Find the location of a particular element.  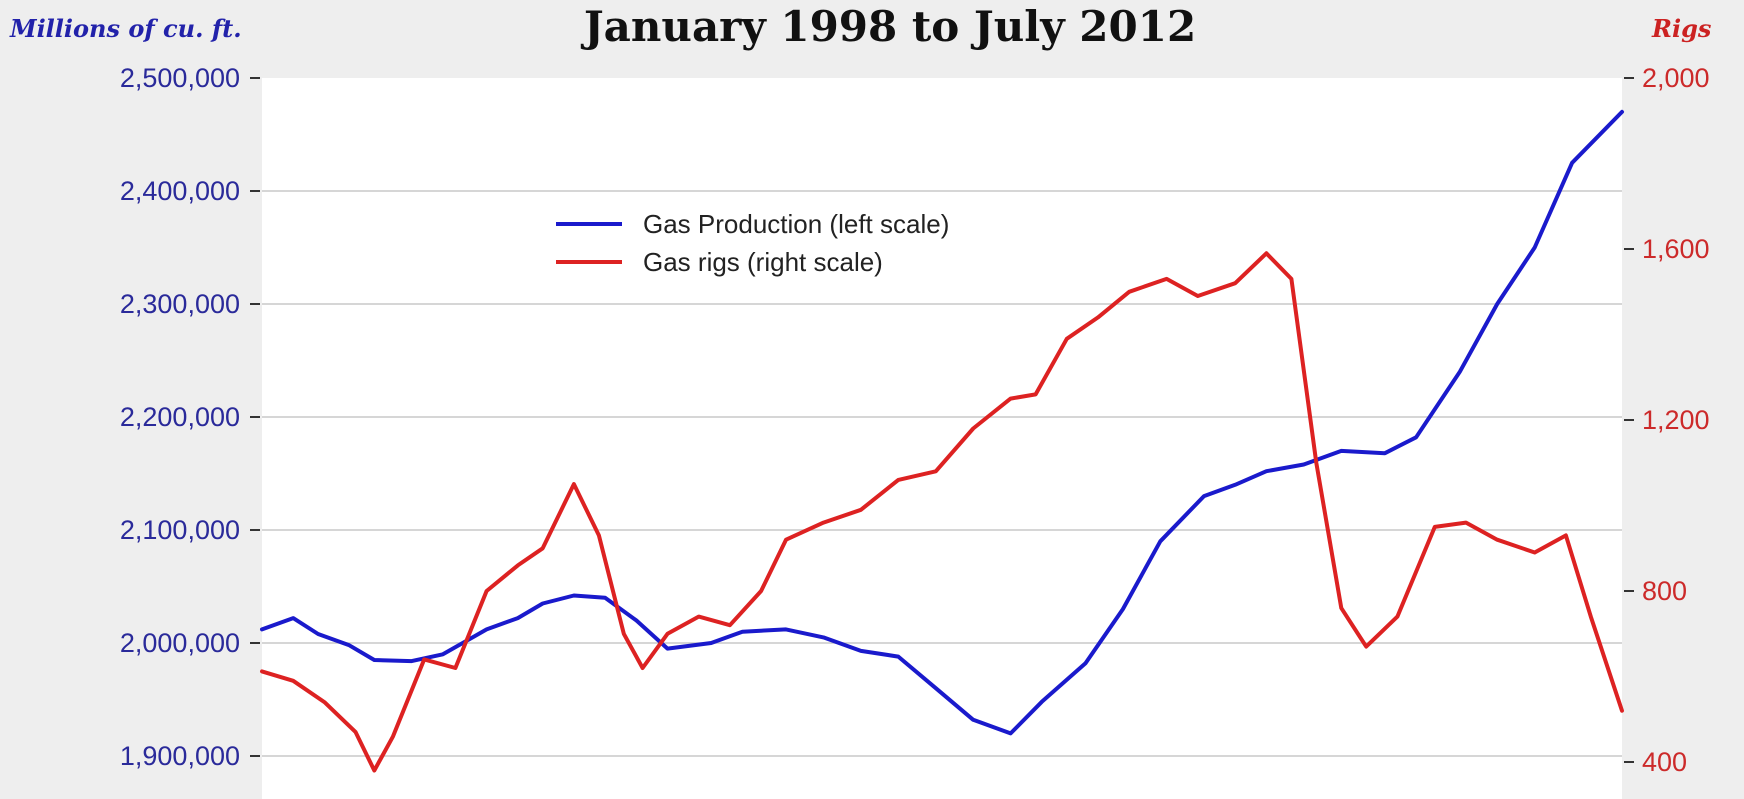

left-tick-label: 2,300,000 is located at coordinates (180, 304).